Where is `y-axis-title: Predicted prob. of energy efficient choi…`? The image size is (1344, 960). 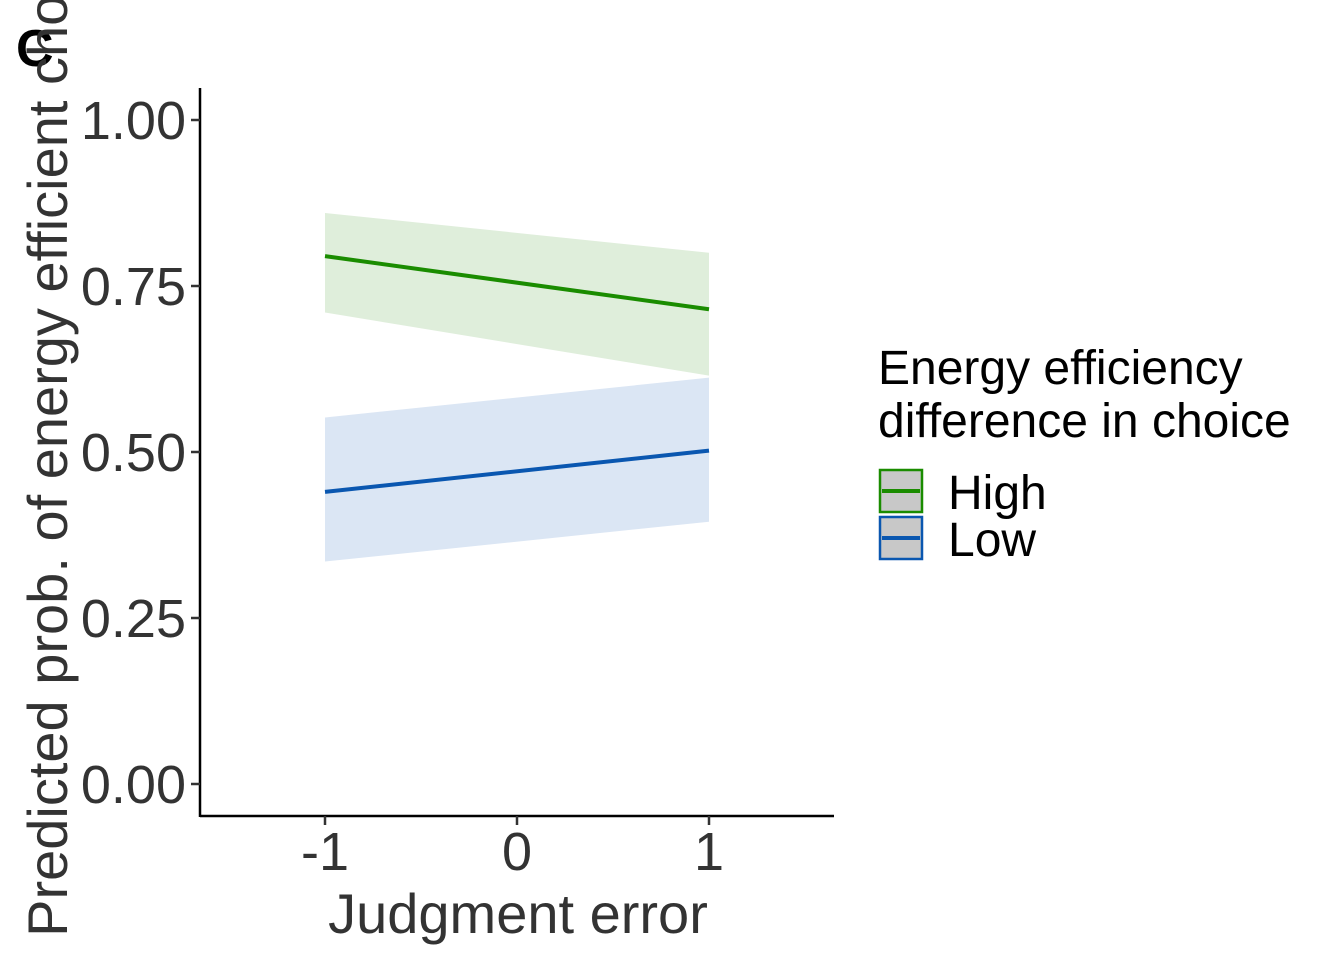 y-axis-title: Predicted prob. of energy efficient choi… is located at coordinates (47, 468).